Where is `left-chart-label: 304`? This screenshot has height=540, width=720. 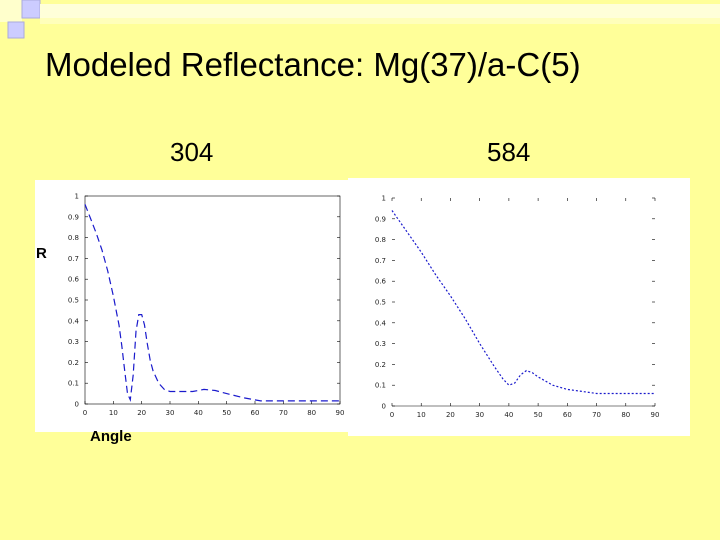
left-chart-label: 304 is located at coordinates (192, 152).